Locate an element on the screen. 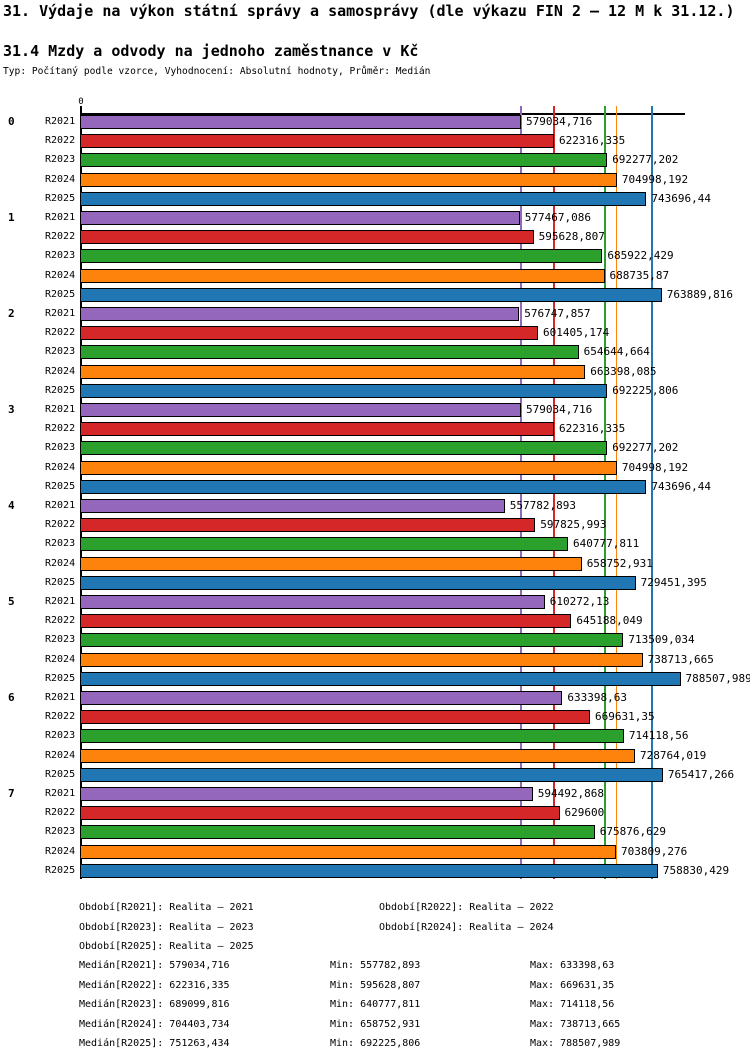 This screenshot has width=750, height=1062. legend-median: Medián[R2022]: 622316,335 is located at coordinates (154, 985).